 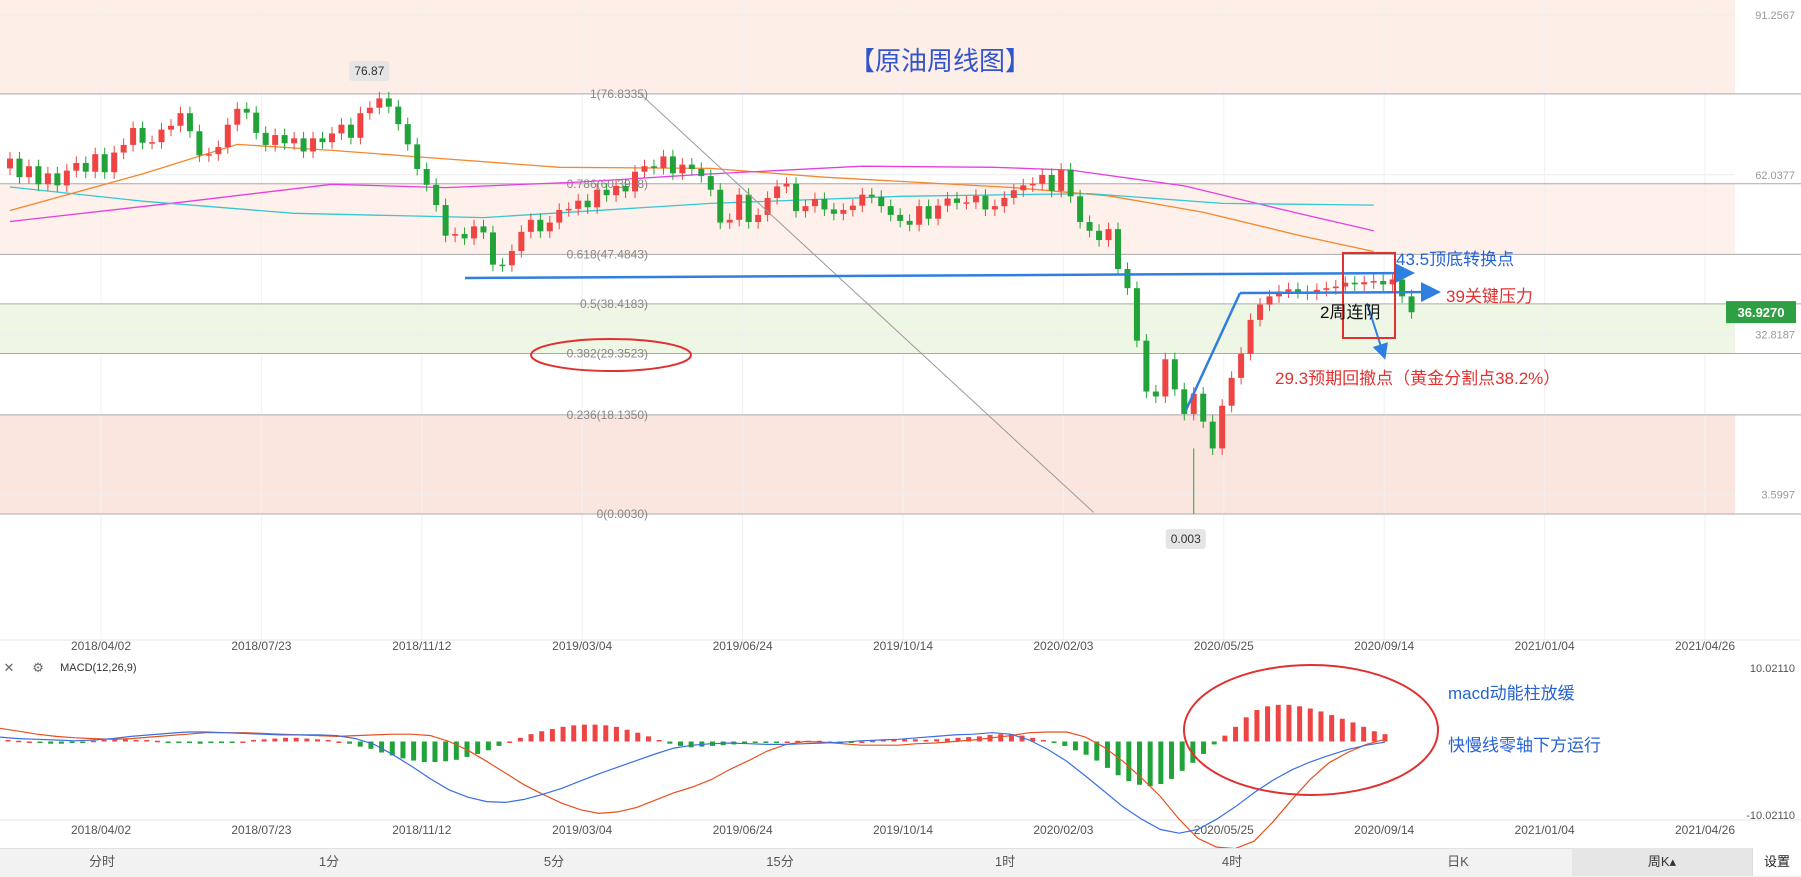 What do you see at coordinates (369, 71) in the screenshot?
I see `high-marker: 76.87` at bounding box center [369, 71].